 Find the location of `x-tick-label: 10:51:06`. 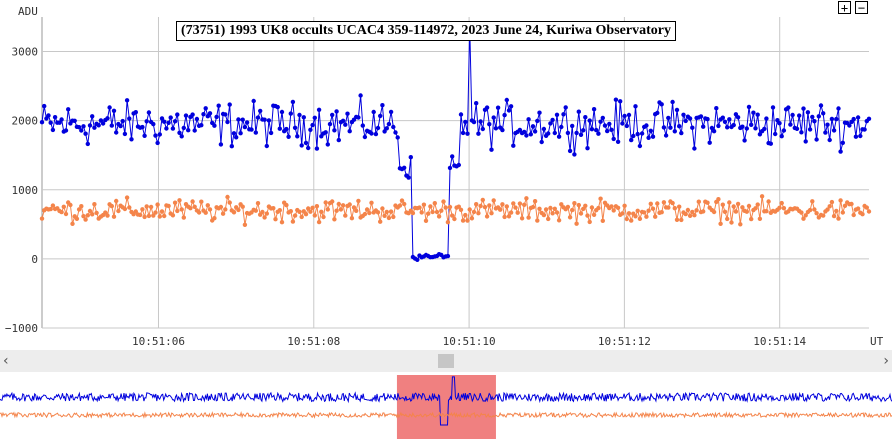

x-tick-label: 10:51:06 is located at coordinates (158, 341).